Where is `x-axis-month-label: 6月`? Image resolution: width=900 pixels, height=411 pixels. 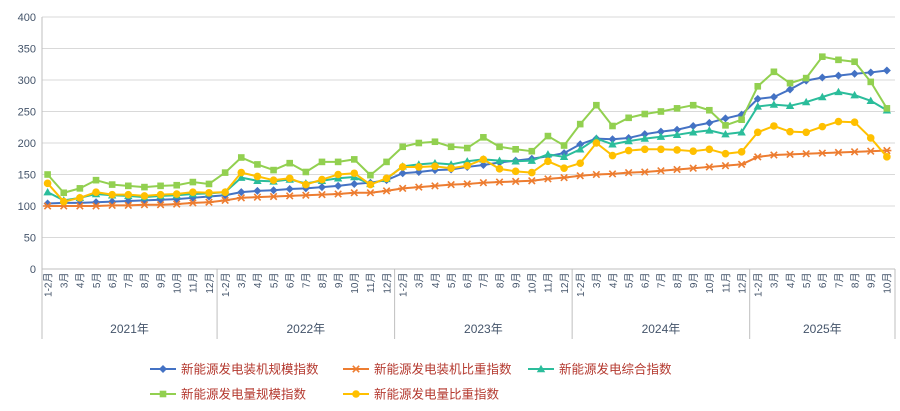 x-axis-month-label: 6月 is located at coordinates (823, 281).